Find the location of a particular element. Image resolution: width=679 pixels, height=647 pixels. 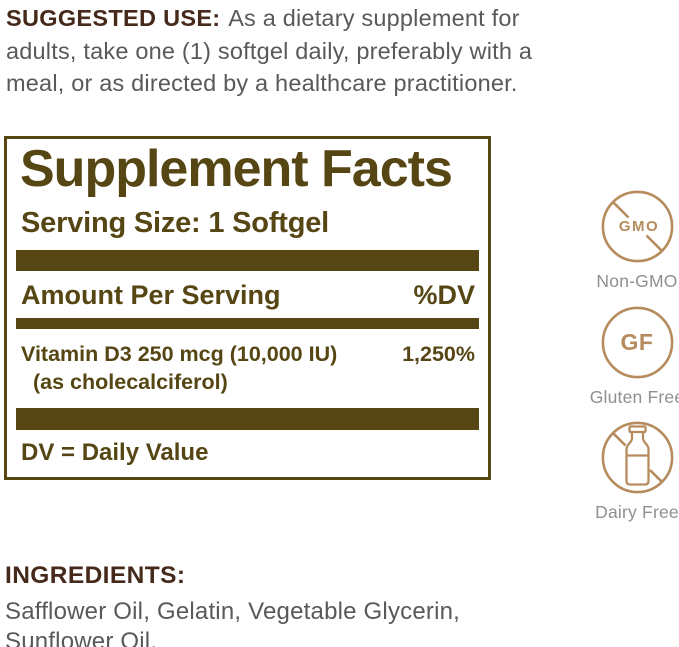

gf-abbr: GF is located at coordinates (637, 342).